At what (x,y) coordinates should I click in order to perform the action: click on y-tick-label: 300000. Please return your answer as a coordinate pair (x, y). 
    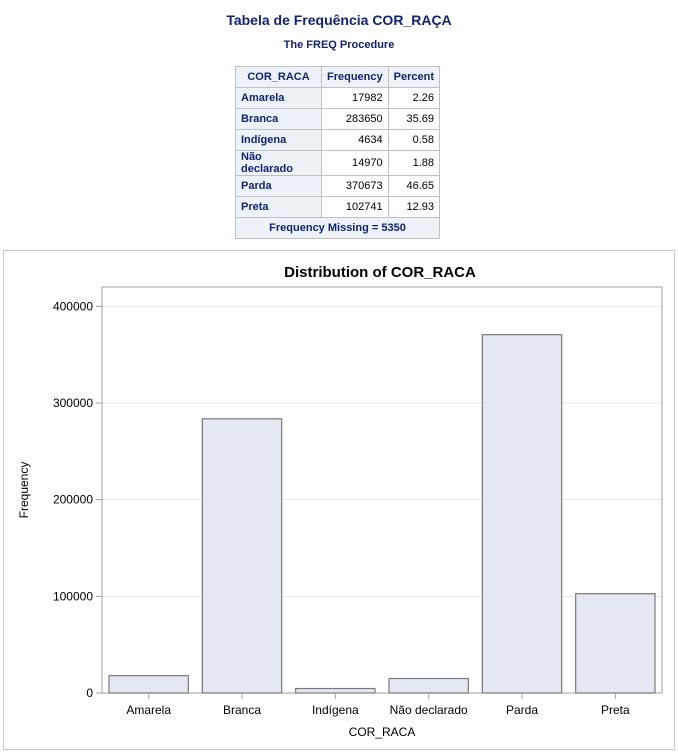
    Looking at the image, I should click on (73, 403).